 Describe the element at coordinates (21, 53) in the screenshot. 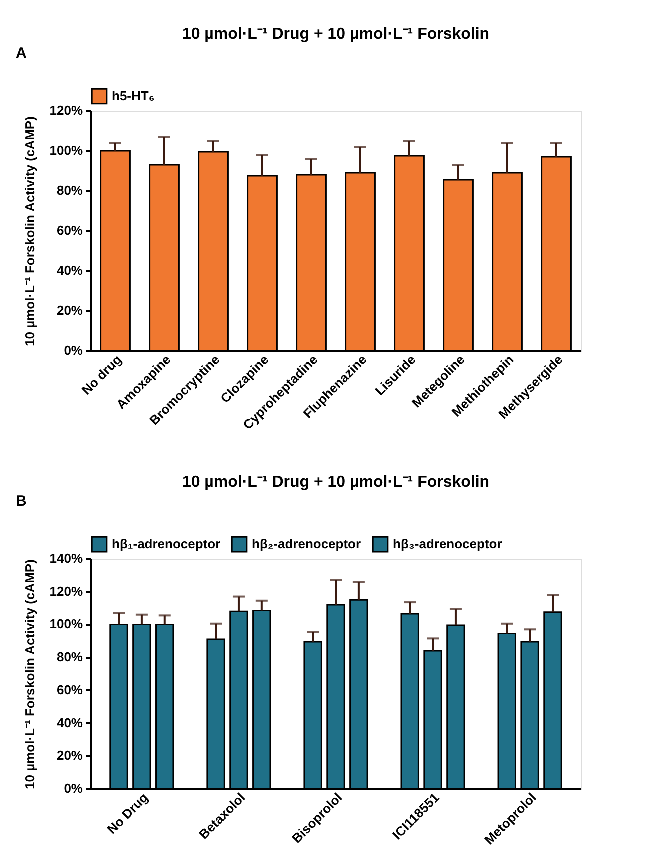

I see `text: A` at that location.